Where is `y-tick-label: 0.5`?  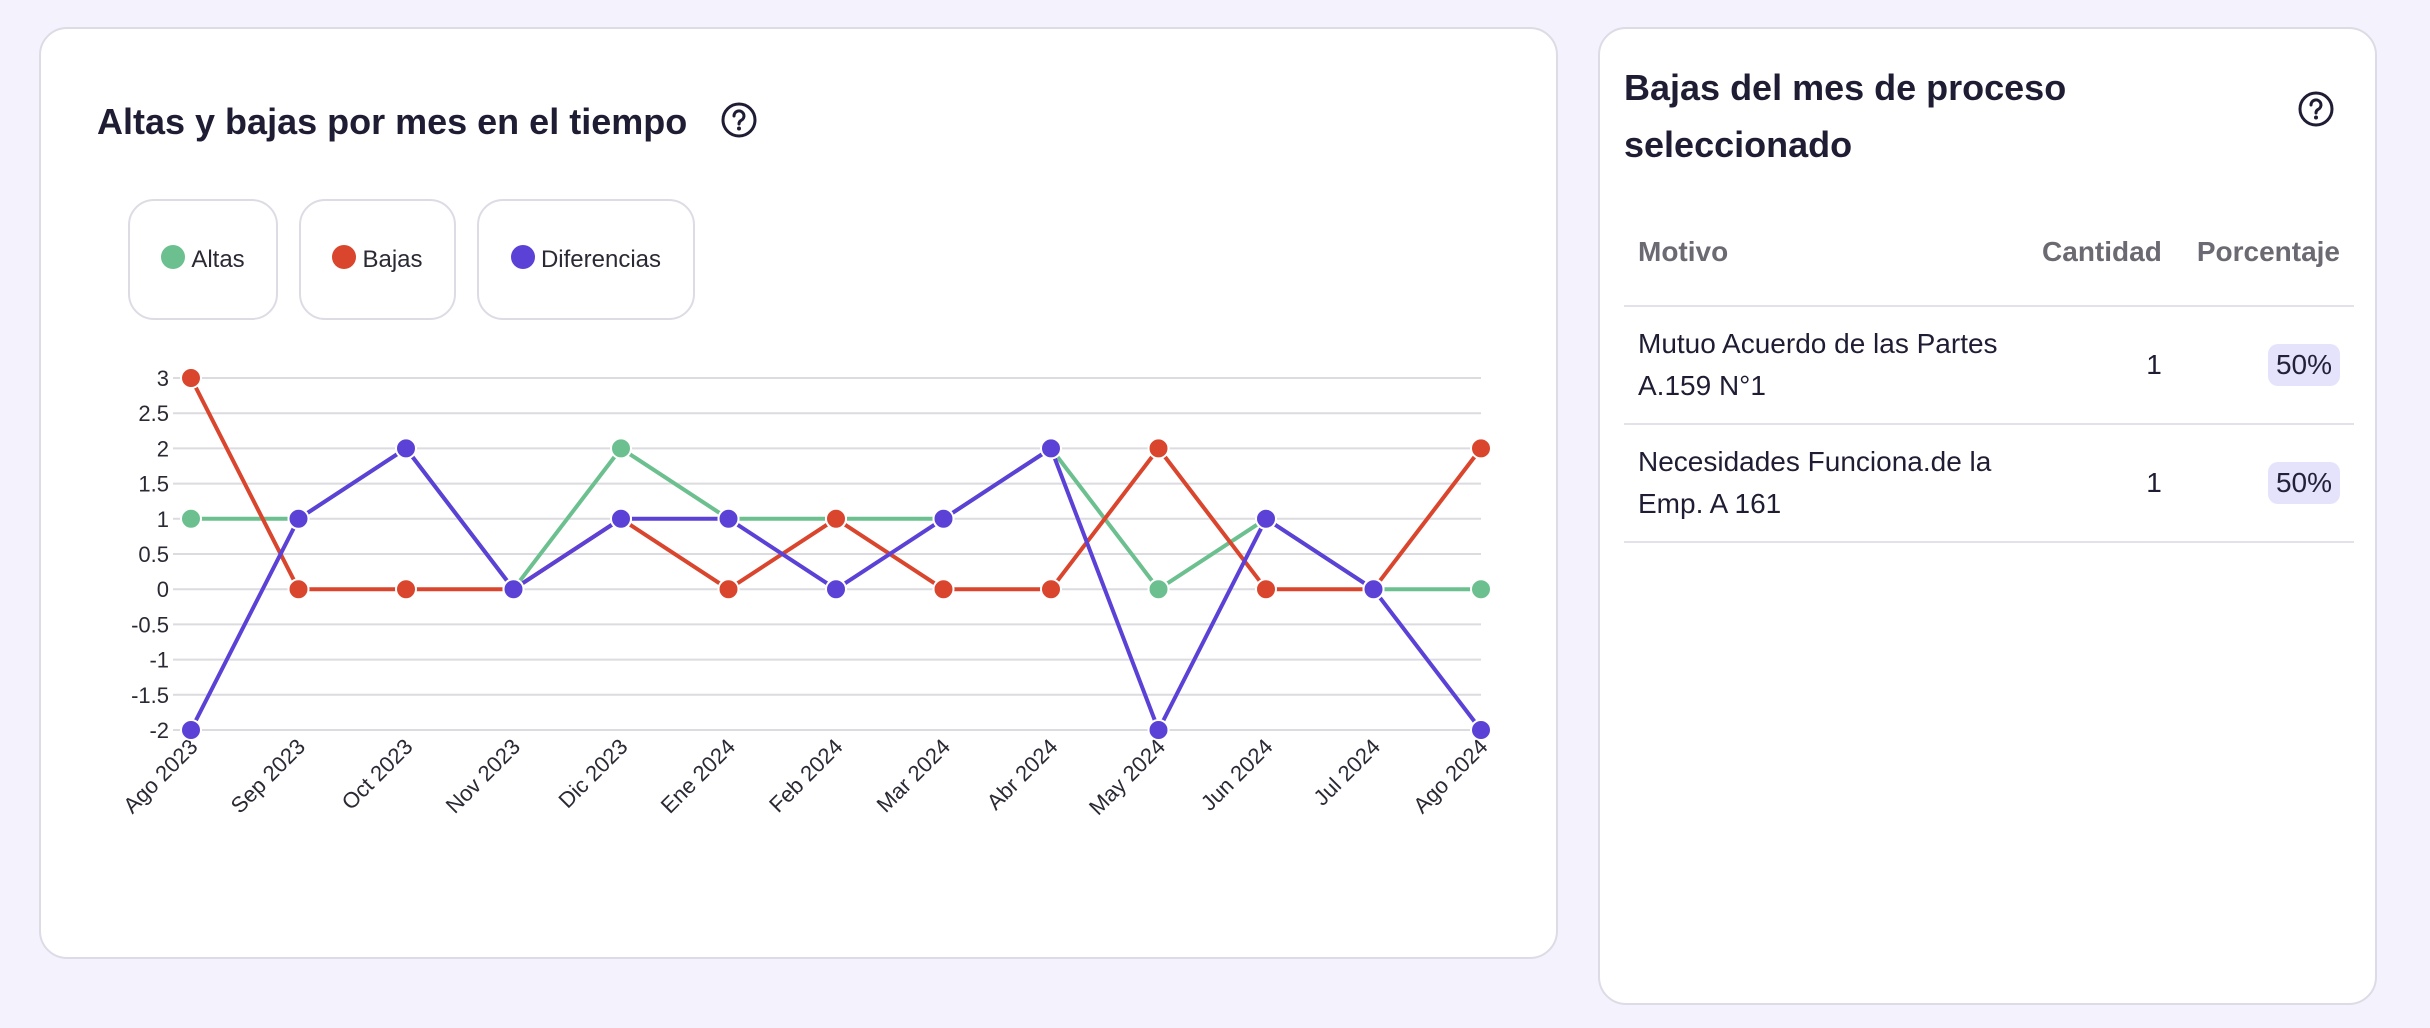 y-tick-label: 0.5 is located at coordinates (153, 554).